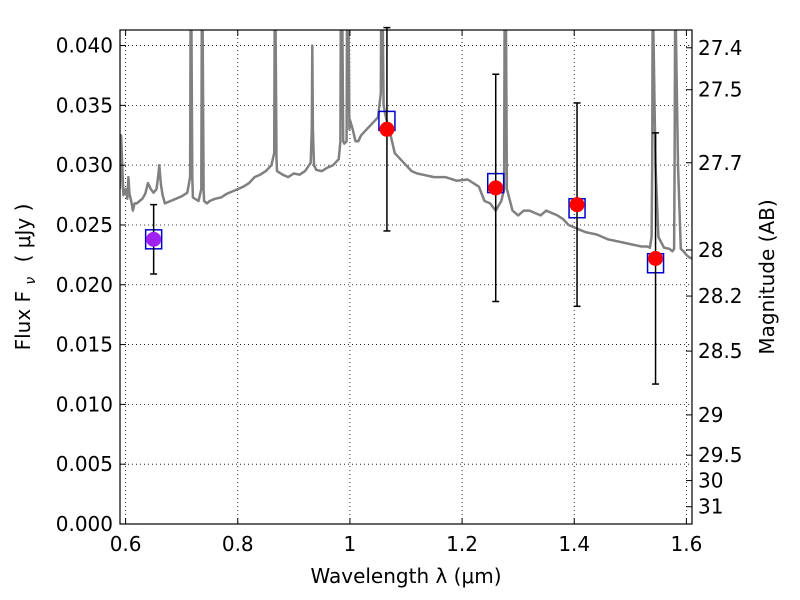 Image resolution: width=800 pixels, height=600 pixels. Describe the element at coordinates (84, 225) in the screenshot. I see `y-tick-label: 0.025` at that location.